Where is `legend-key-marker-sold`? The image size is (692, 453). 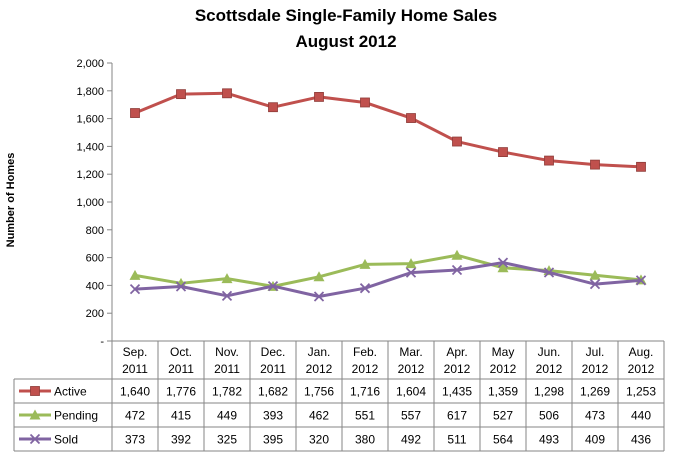 legend-key-marker-sold is located at coordinates (35, 439).